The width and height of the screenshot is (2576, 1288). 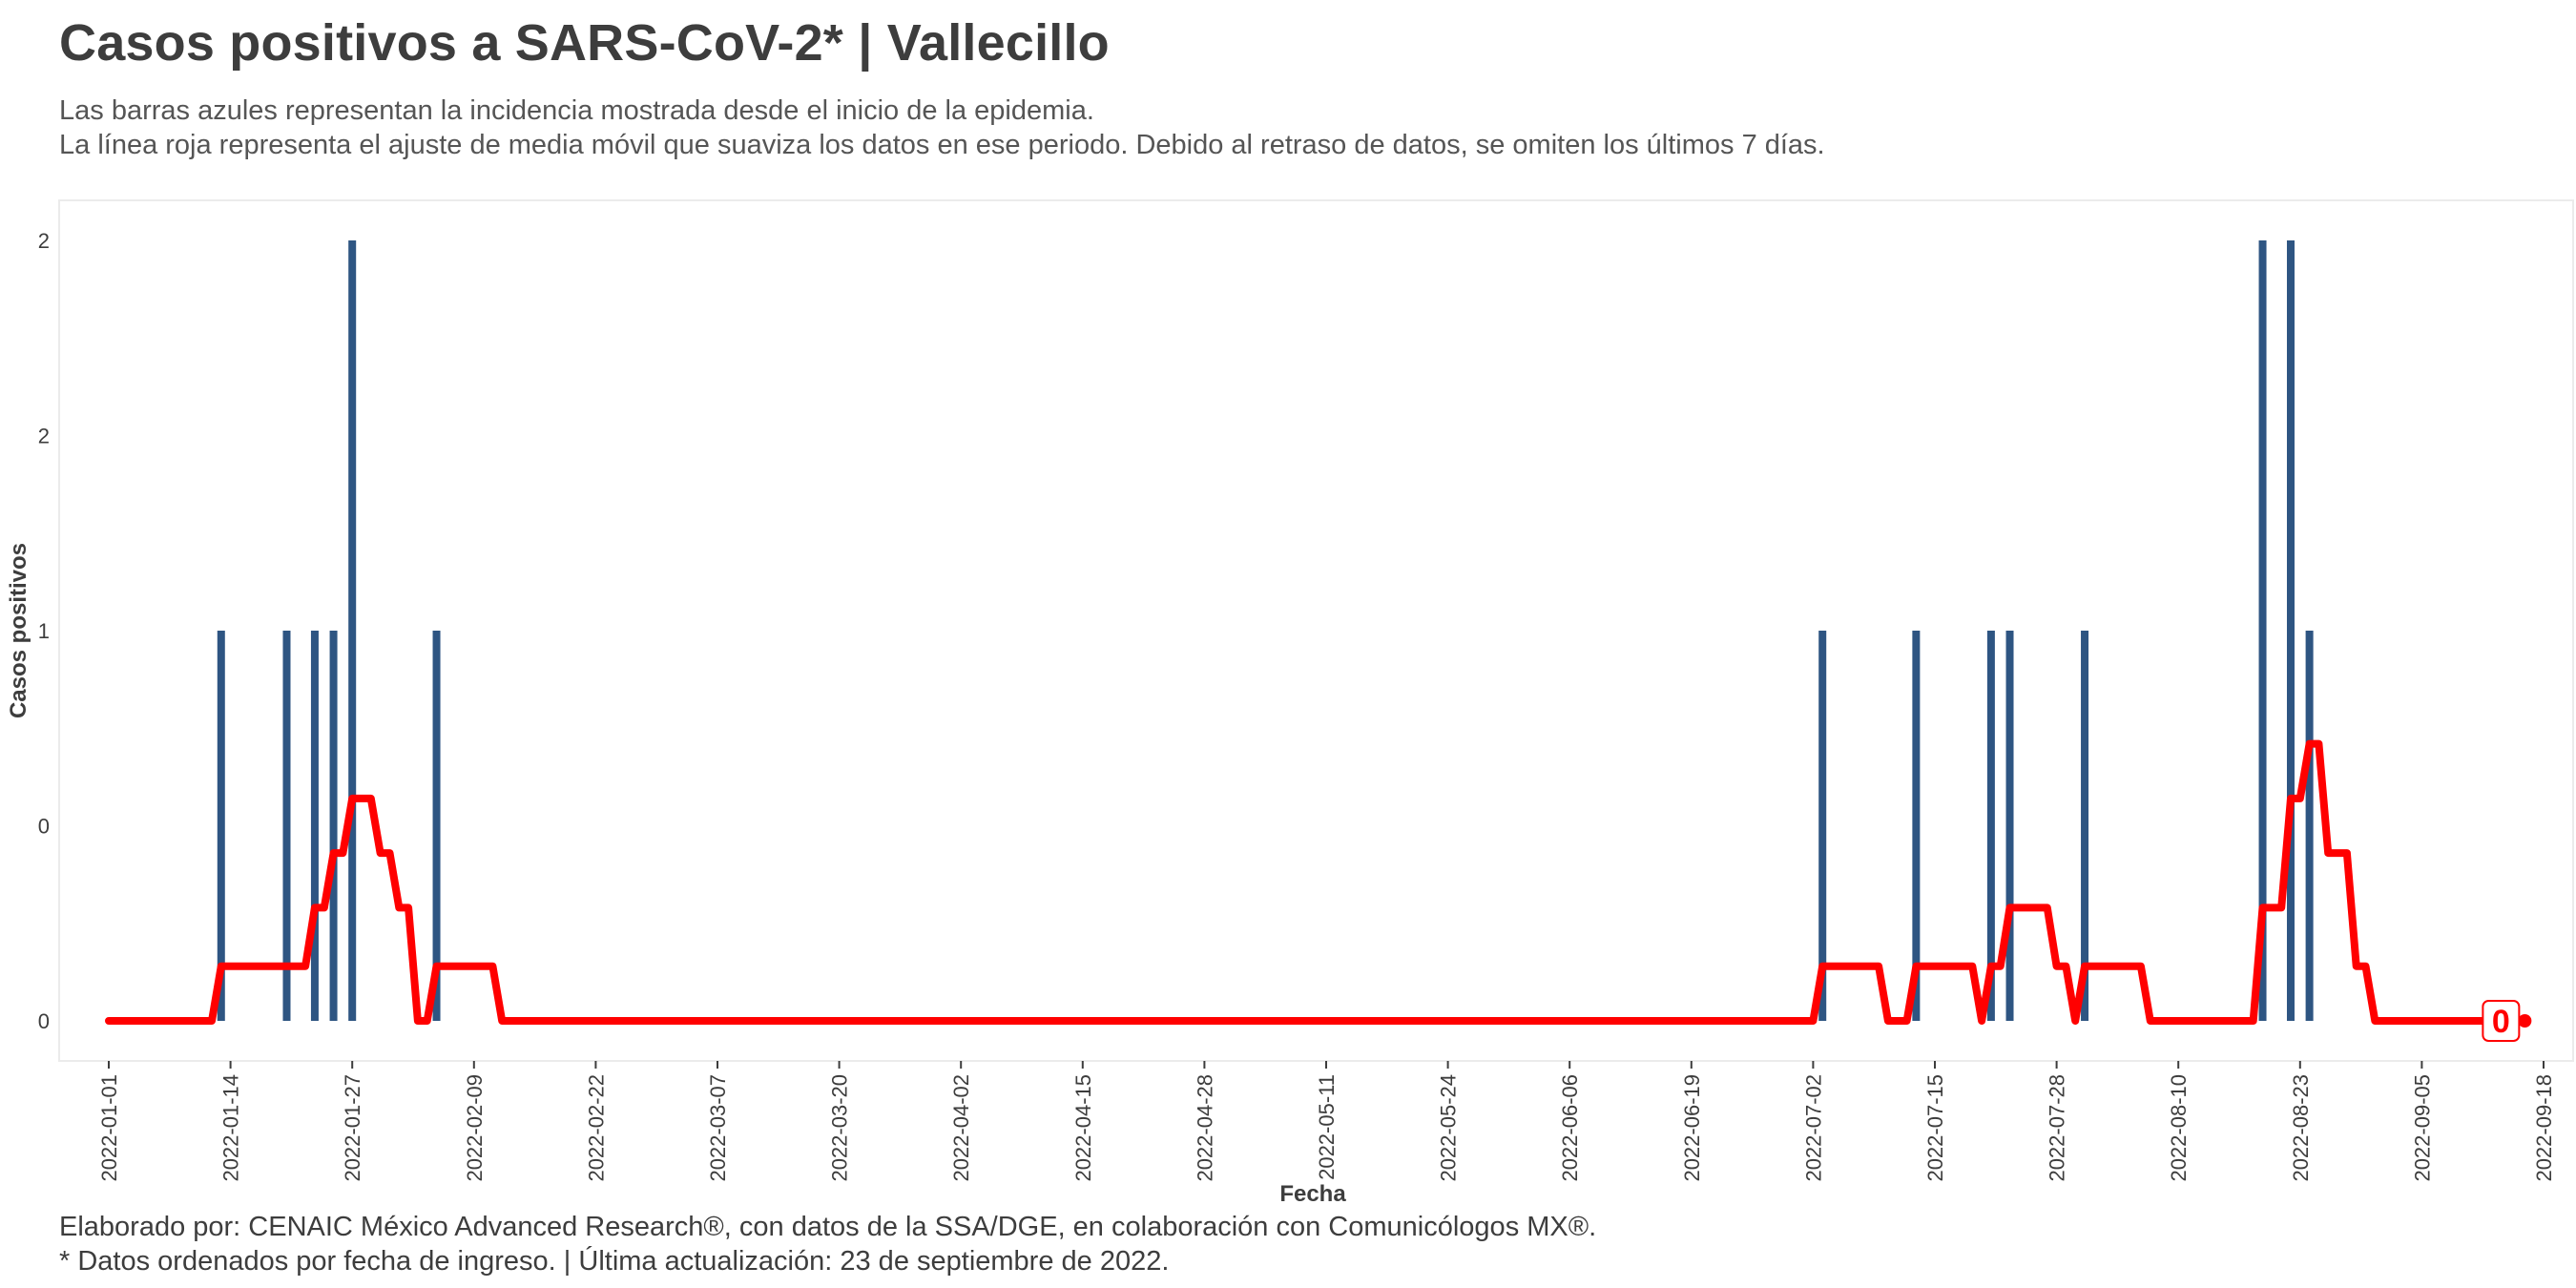 I want to click on y-tick-label: 1, so click(x=44, y=631).